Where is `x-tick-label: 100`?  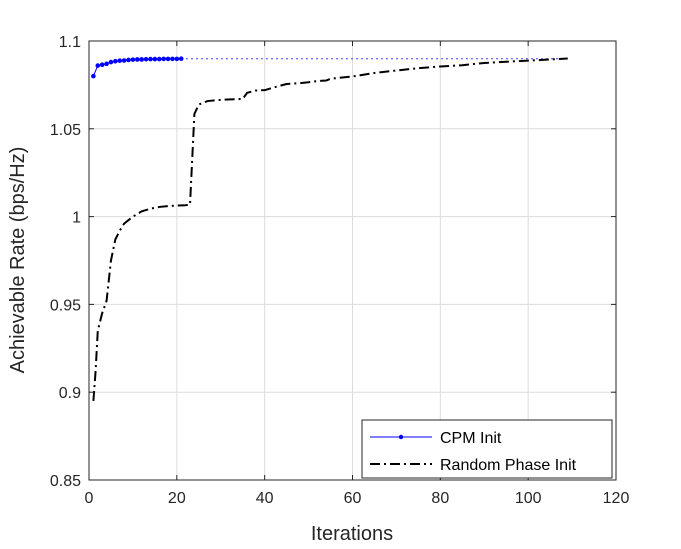
x-tick-label: 100 is located at coordinates (528, 498).